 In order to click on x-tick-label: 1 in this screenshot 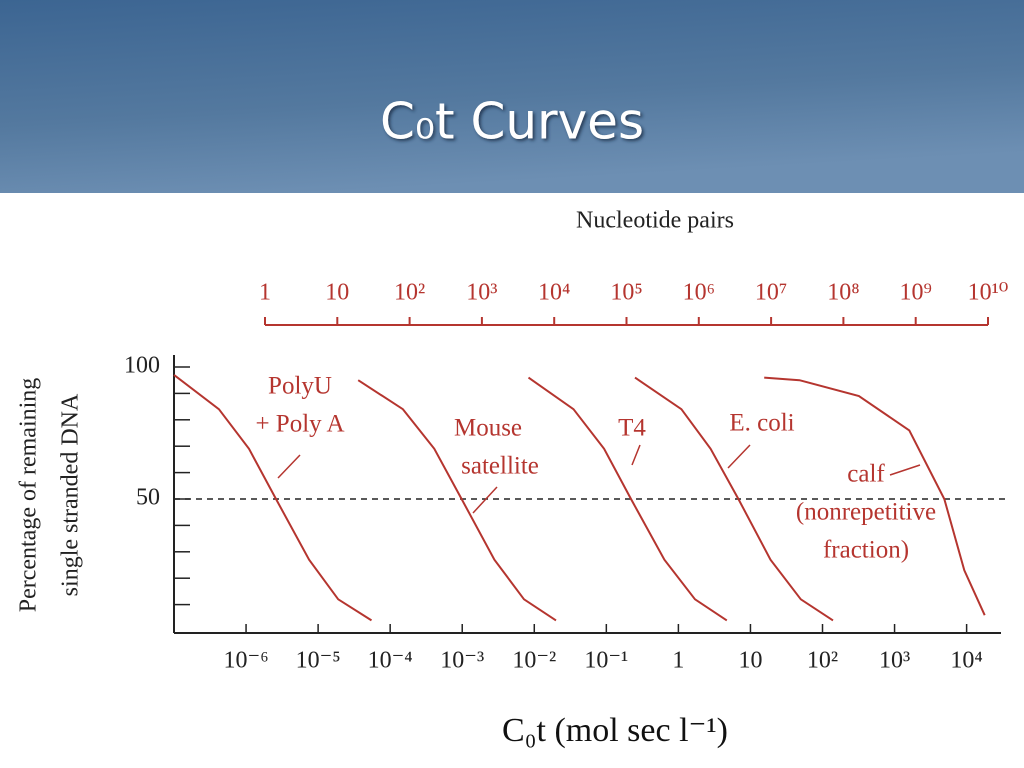, I will do `click(678, 661)`.